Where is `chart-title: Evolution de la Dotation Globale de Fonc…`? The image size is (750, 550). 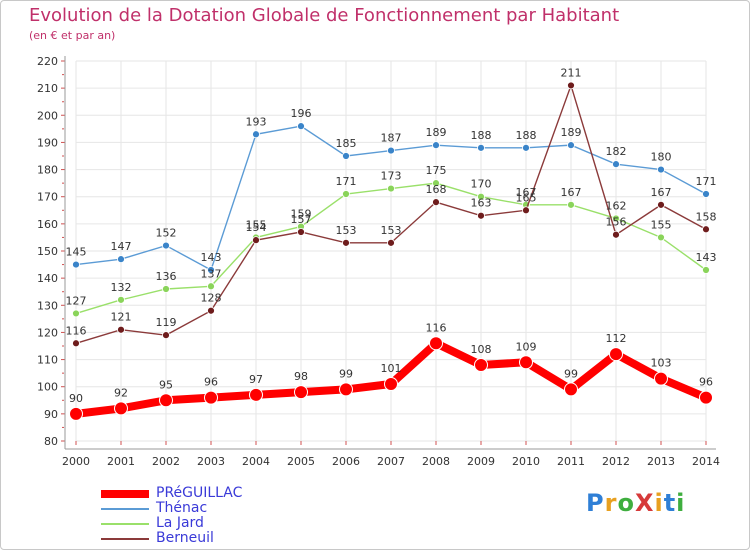
chart-title: Evolution de la Dotation Globale de Fonc… is located at coordinates (324, 15).